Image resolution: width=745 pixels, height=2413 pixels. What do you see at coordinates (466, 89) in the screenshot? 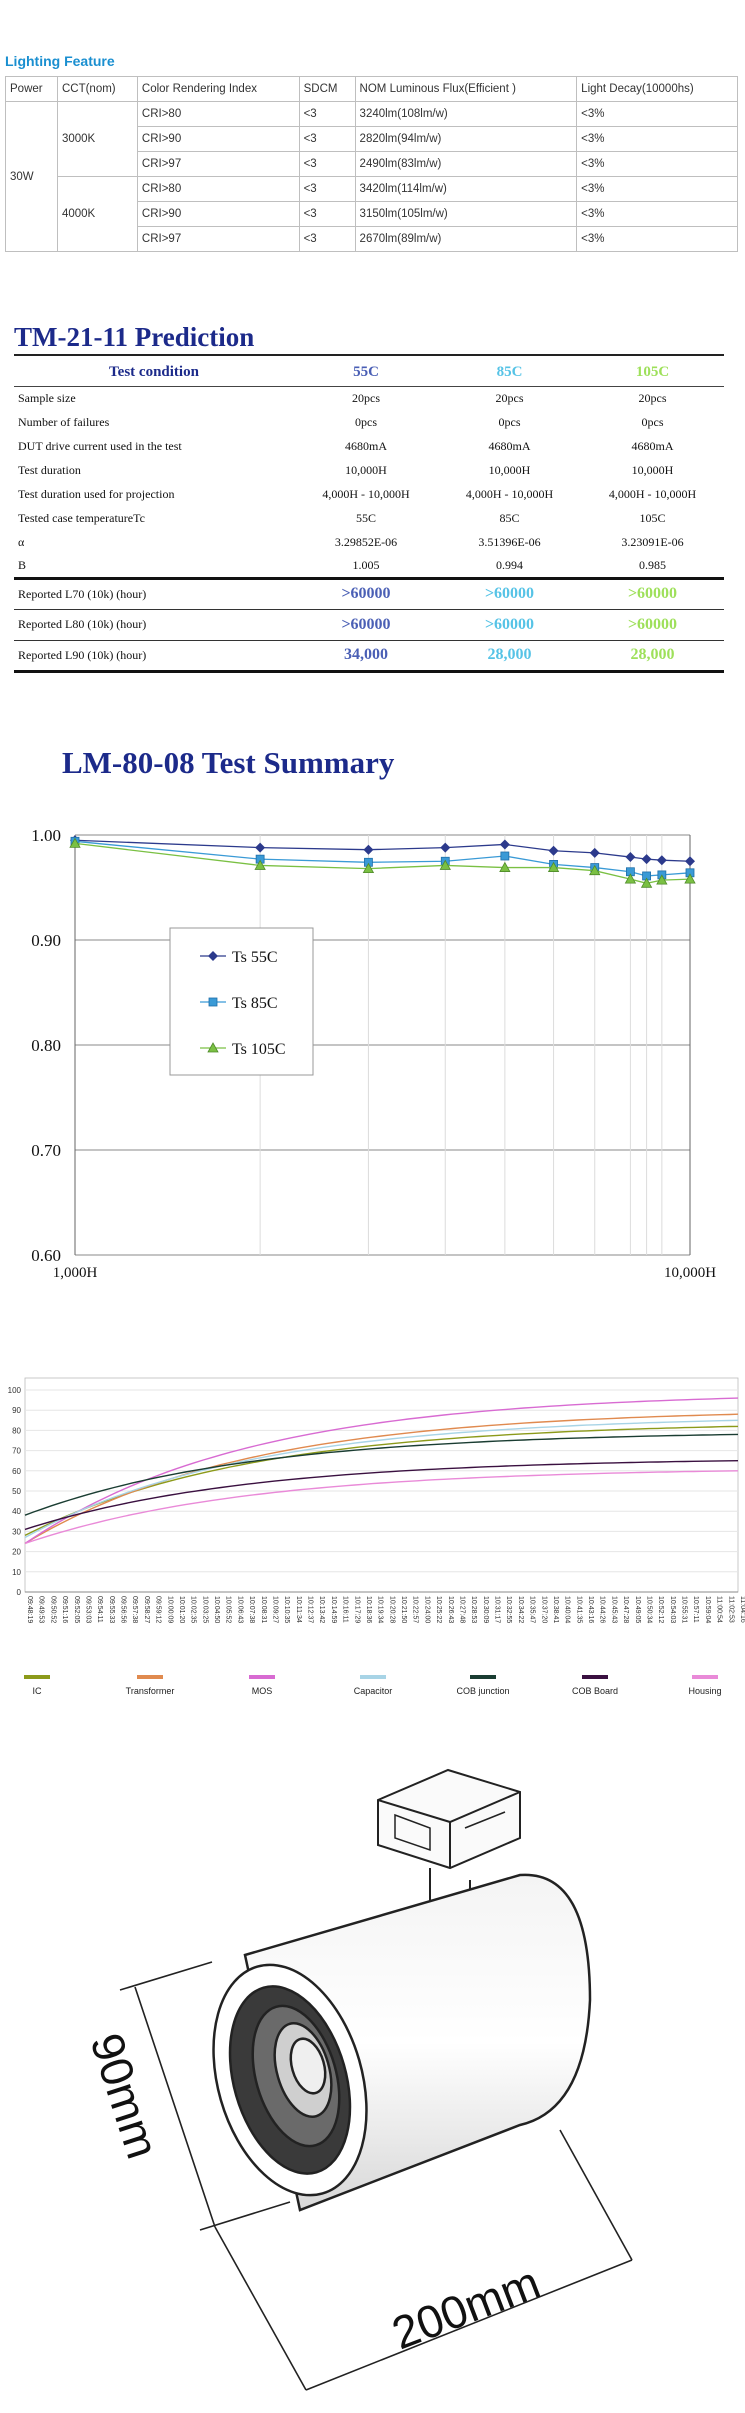
I see `header-flux: NOM Luminous Flux(Efficient )` at bounding box center [466, 89].